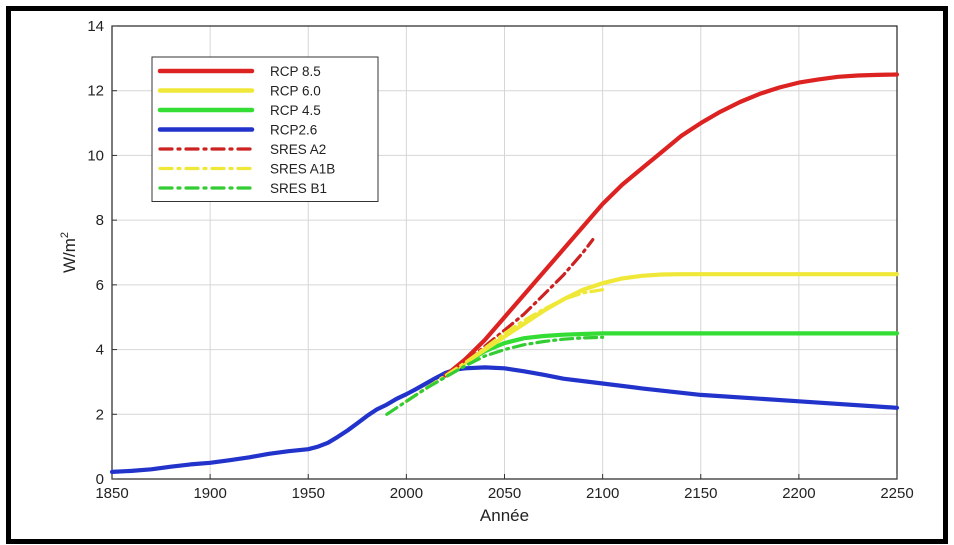 This screenshot has width=954, height=545. What do you see at coordinates (111, 493) in the screenshot?
I see `x-tick-label: 1850` at bounding box center [111, 493].